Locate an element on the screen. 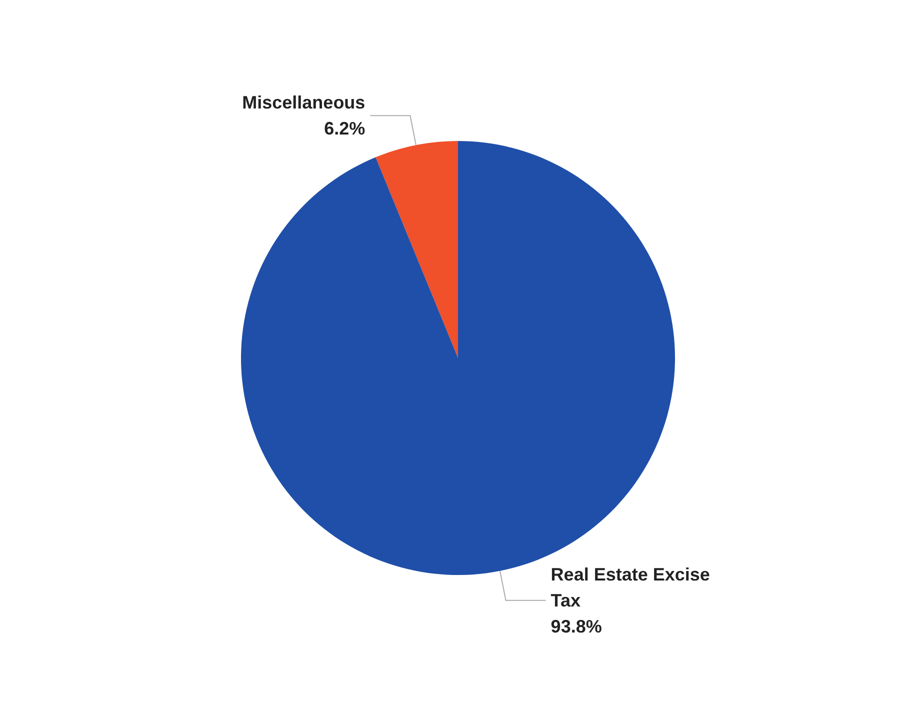 Image resolution: width=920 pixels, height=724 pixels. slice-label: Miscellaneous is located at coordinates (304, 102).